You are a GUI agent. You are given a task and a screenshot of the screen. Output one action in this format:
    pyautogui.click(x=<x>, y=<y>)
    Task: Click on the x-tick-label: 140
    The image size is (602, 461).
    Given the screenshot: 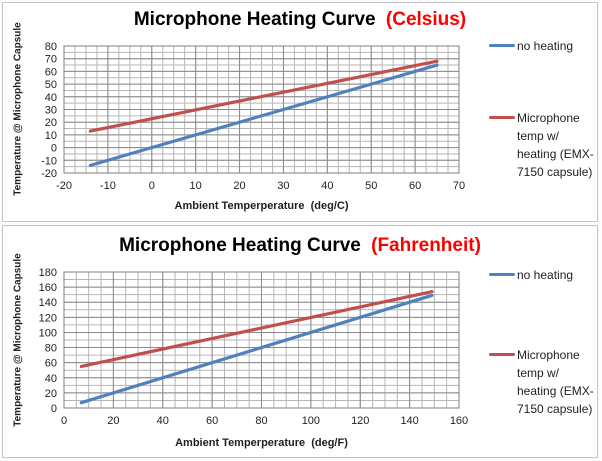 What is the action you would take?
    pyautogui.click(x=409, y=421)
    